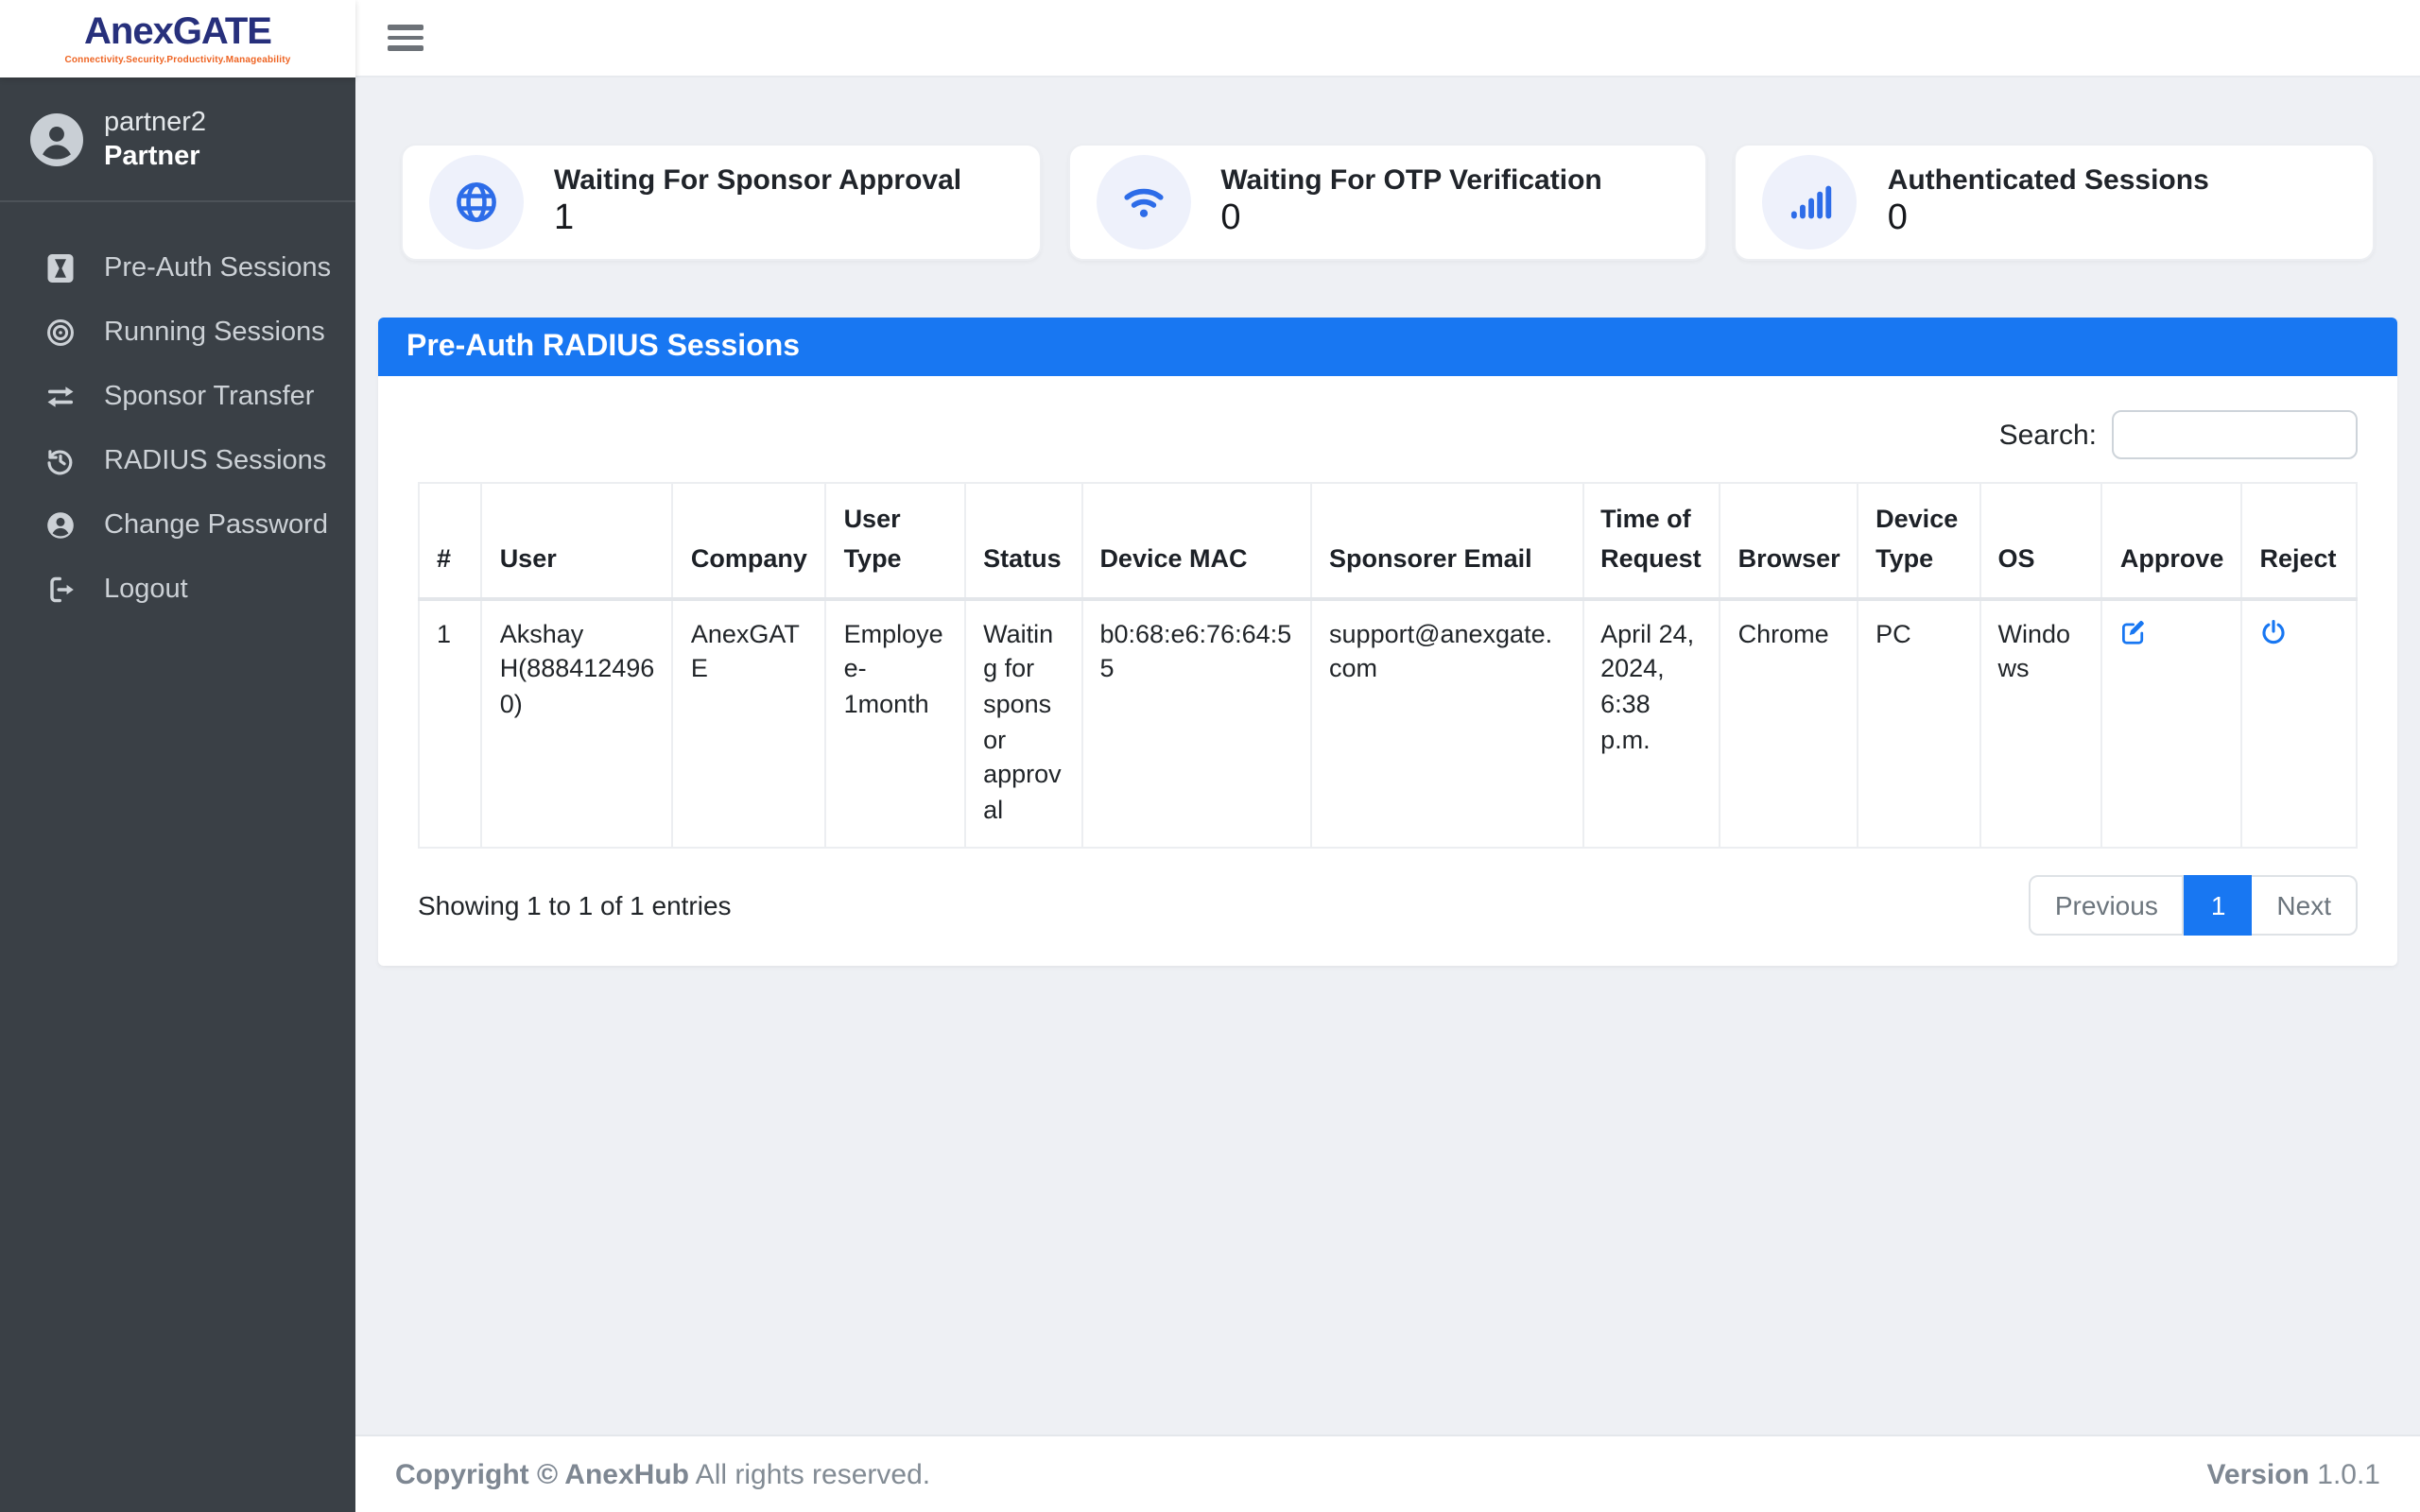 This screenshot has height=1512, width=2420. What do you see at coordinates (214, 333) in the screenshot?
I see `sidebar-item-label: Running Sessions` at bounding box center [214, 333].